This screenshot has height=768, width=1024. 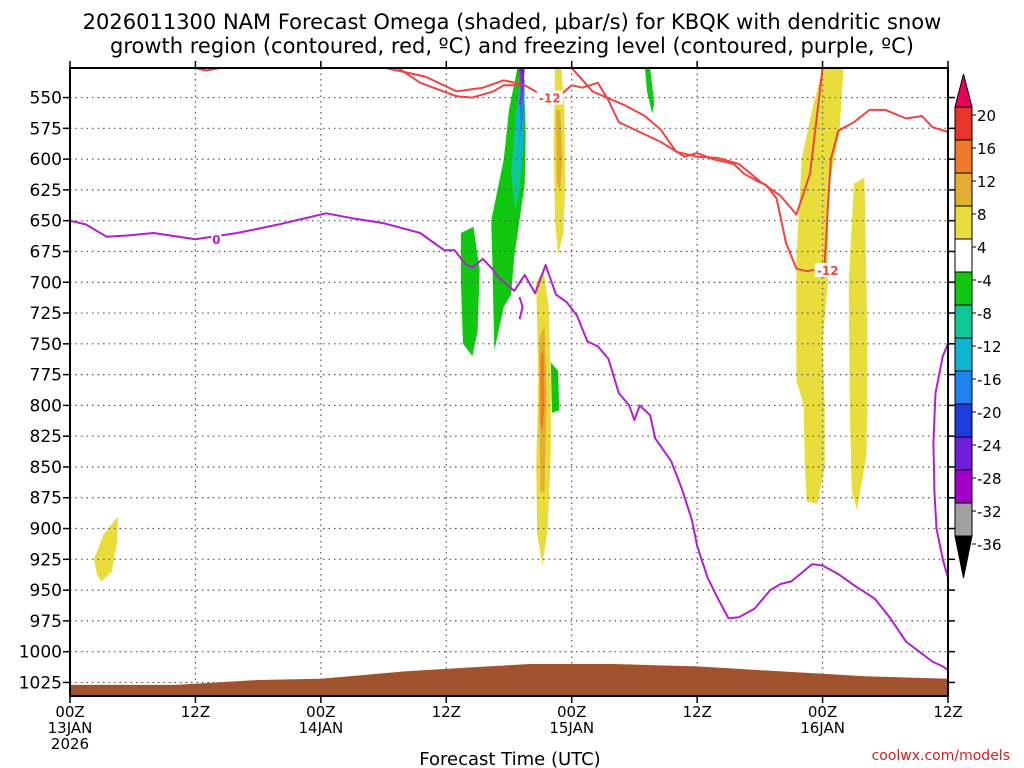 I want to click on colorbar-legend: 20 16 12 8 4 -4 -8 -12 -16 -20 -24 -28 -32 -36, so click(x=978, y=326).